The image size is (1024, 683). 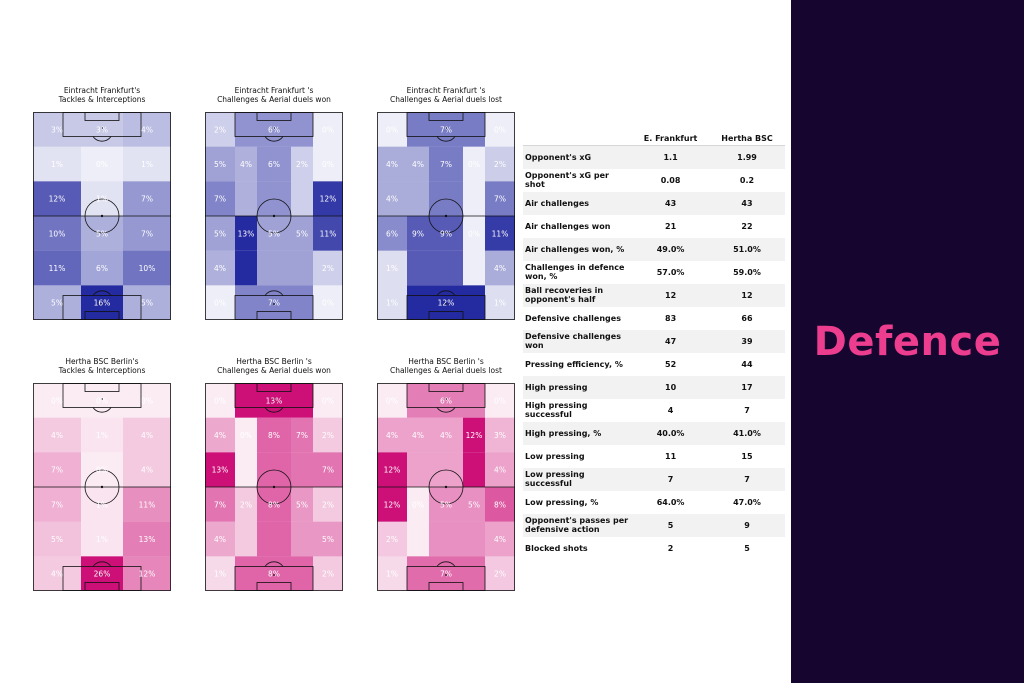 What do you see at coordinates (670, 479) in the screenshot?
I see `stats-frankfurt-value: 7` at bounding box center [670, 479].